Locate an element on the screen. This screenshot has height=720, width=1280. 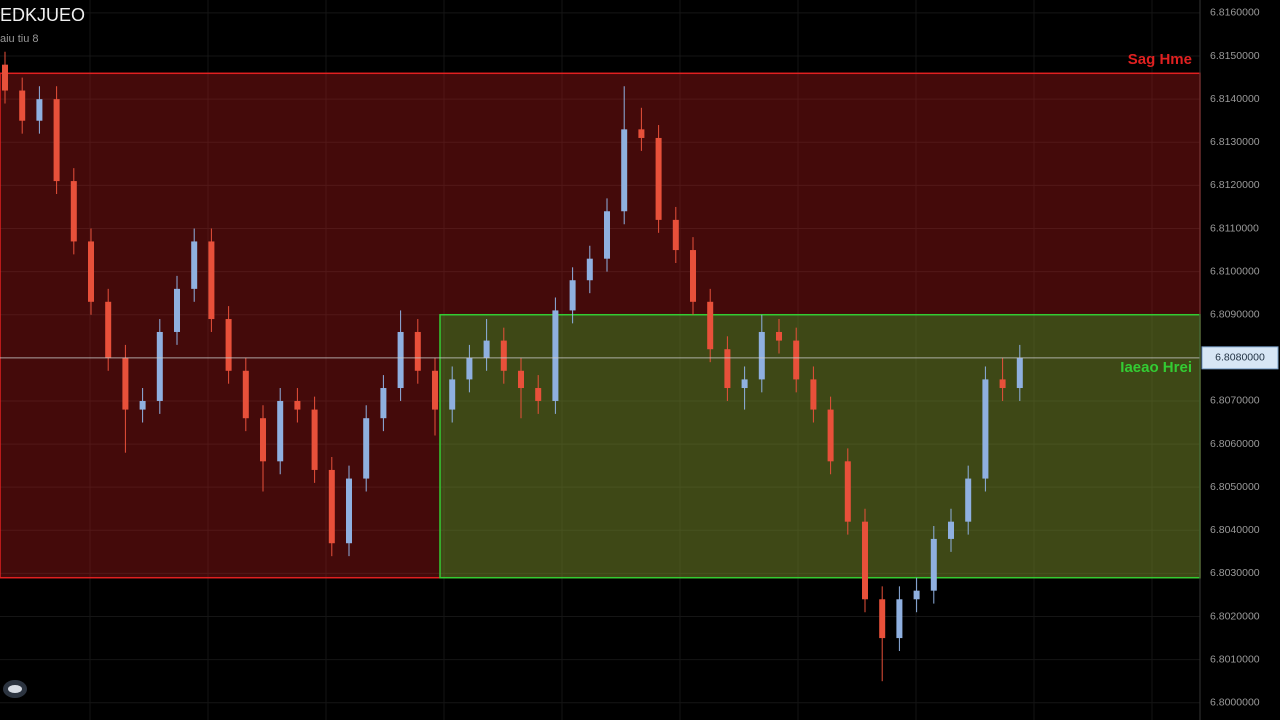
chart-title: EDKJUEO is located at coordinates (42, 15).